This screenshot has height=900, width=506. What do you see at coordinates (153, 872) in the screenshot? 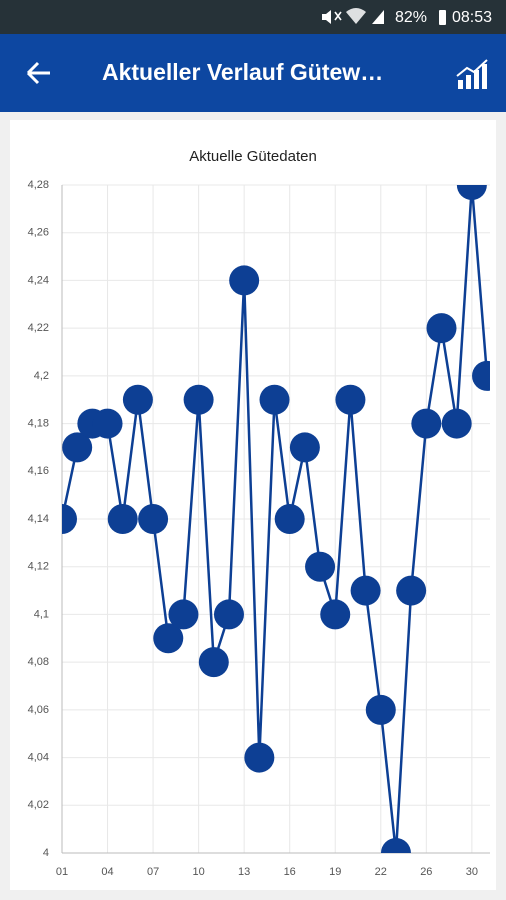
I see `x-tick-label: 07` at bounding box center [153, 872].